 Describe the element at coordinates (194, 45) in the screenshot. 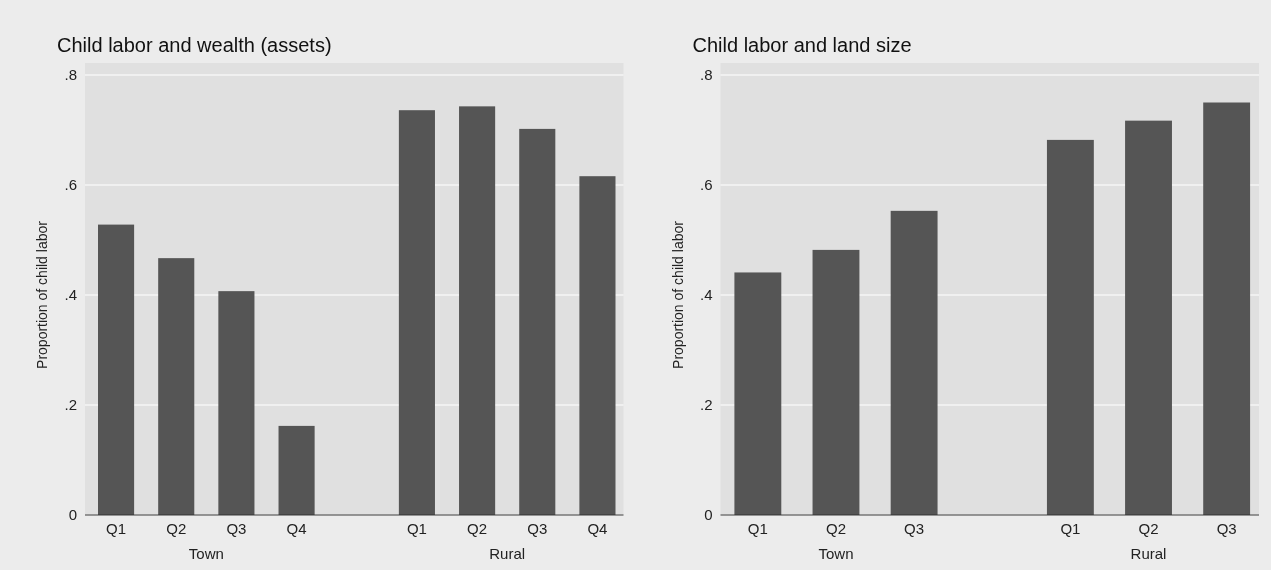

I see `chart-title: Child labor and wealth (assets)` at that location.